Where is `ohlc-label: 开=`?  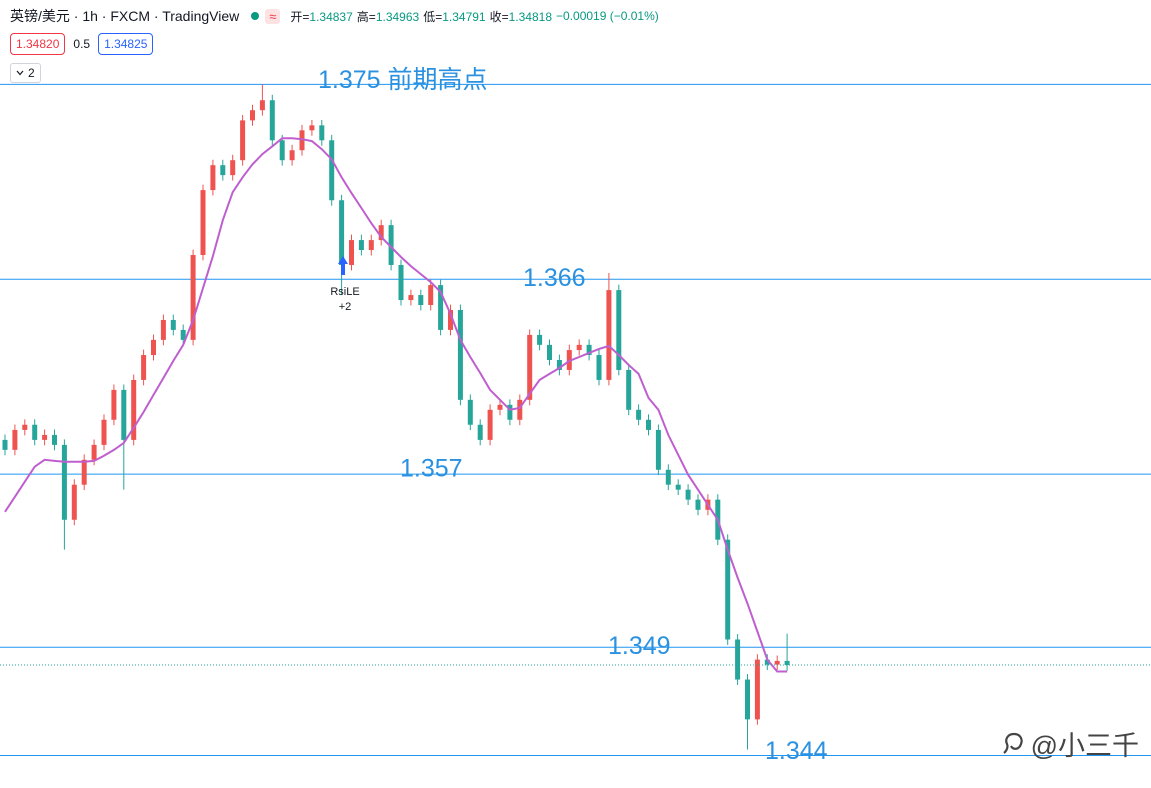
ohlc-label: 开= is located at coordinates (300, 16).